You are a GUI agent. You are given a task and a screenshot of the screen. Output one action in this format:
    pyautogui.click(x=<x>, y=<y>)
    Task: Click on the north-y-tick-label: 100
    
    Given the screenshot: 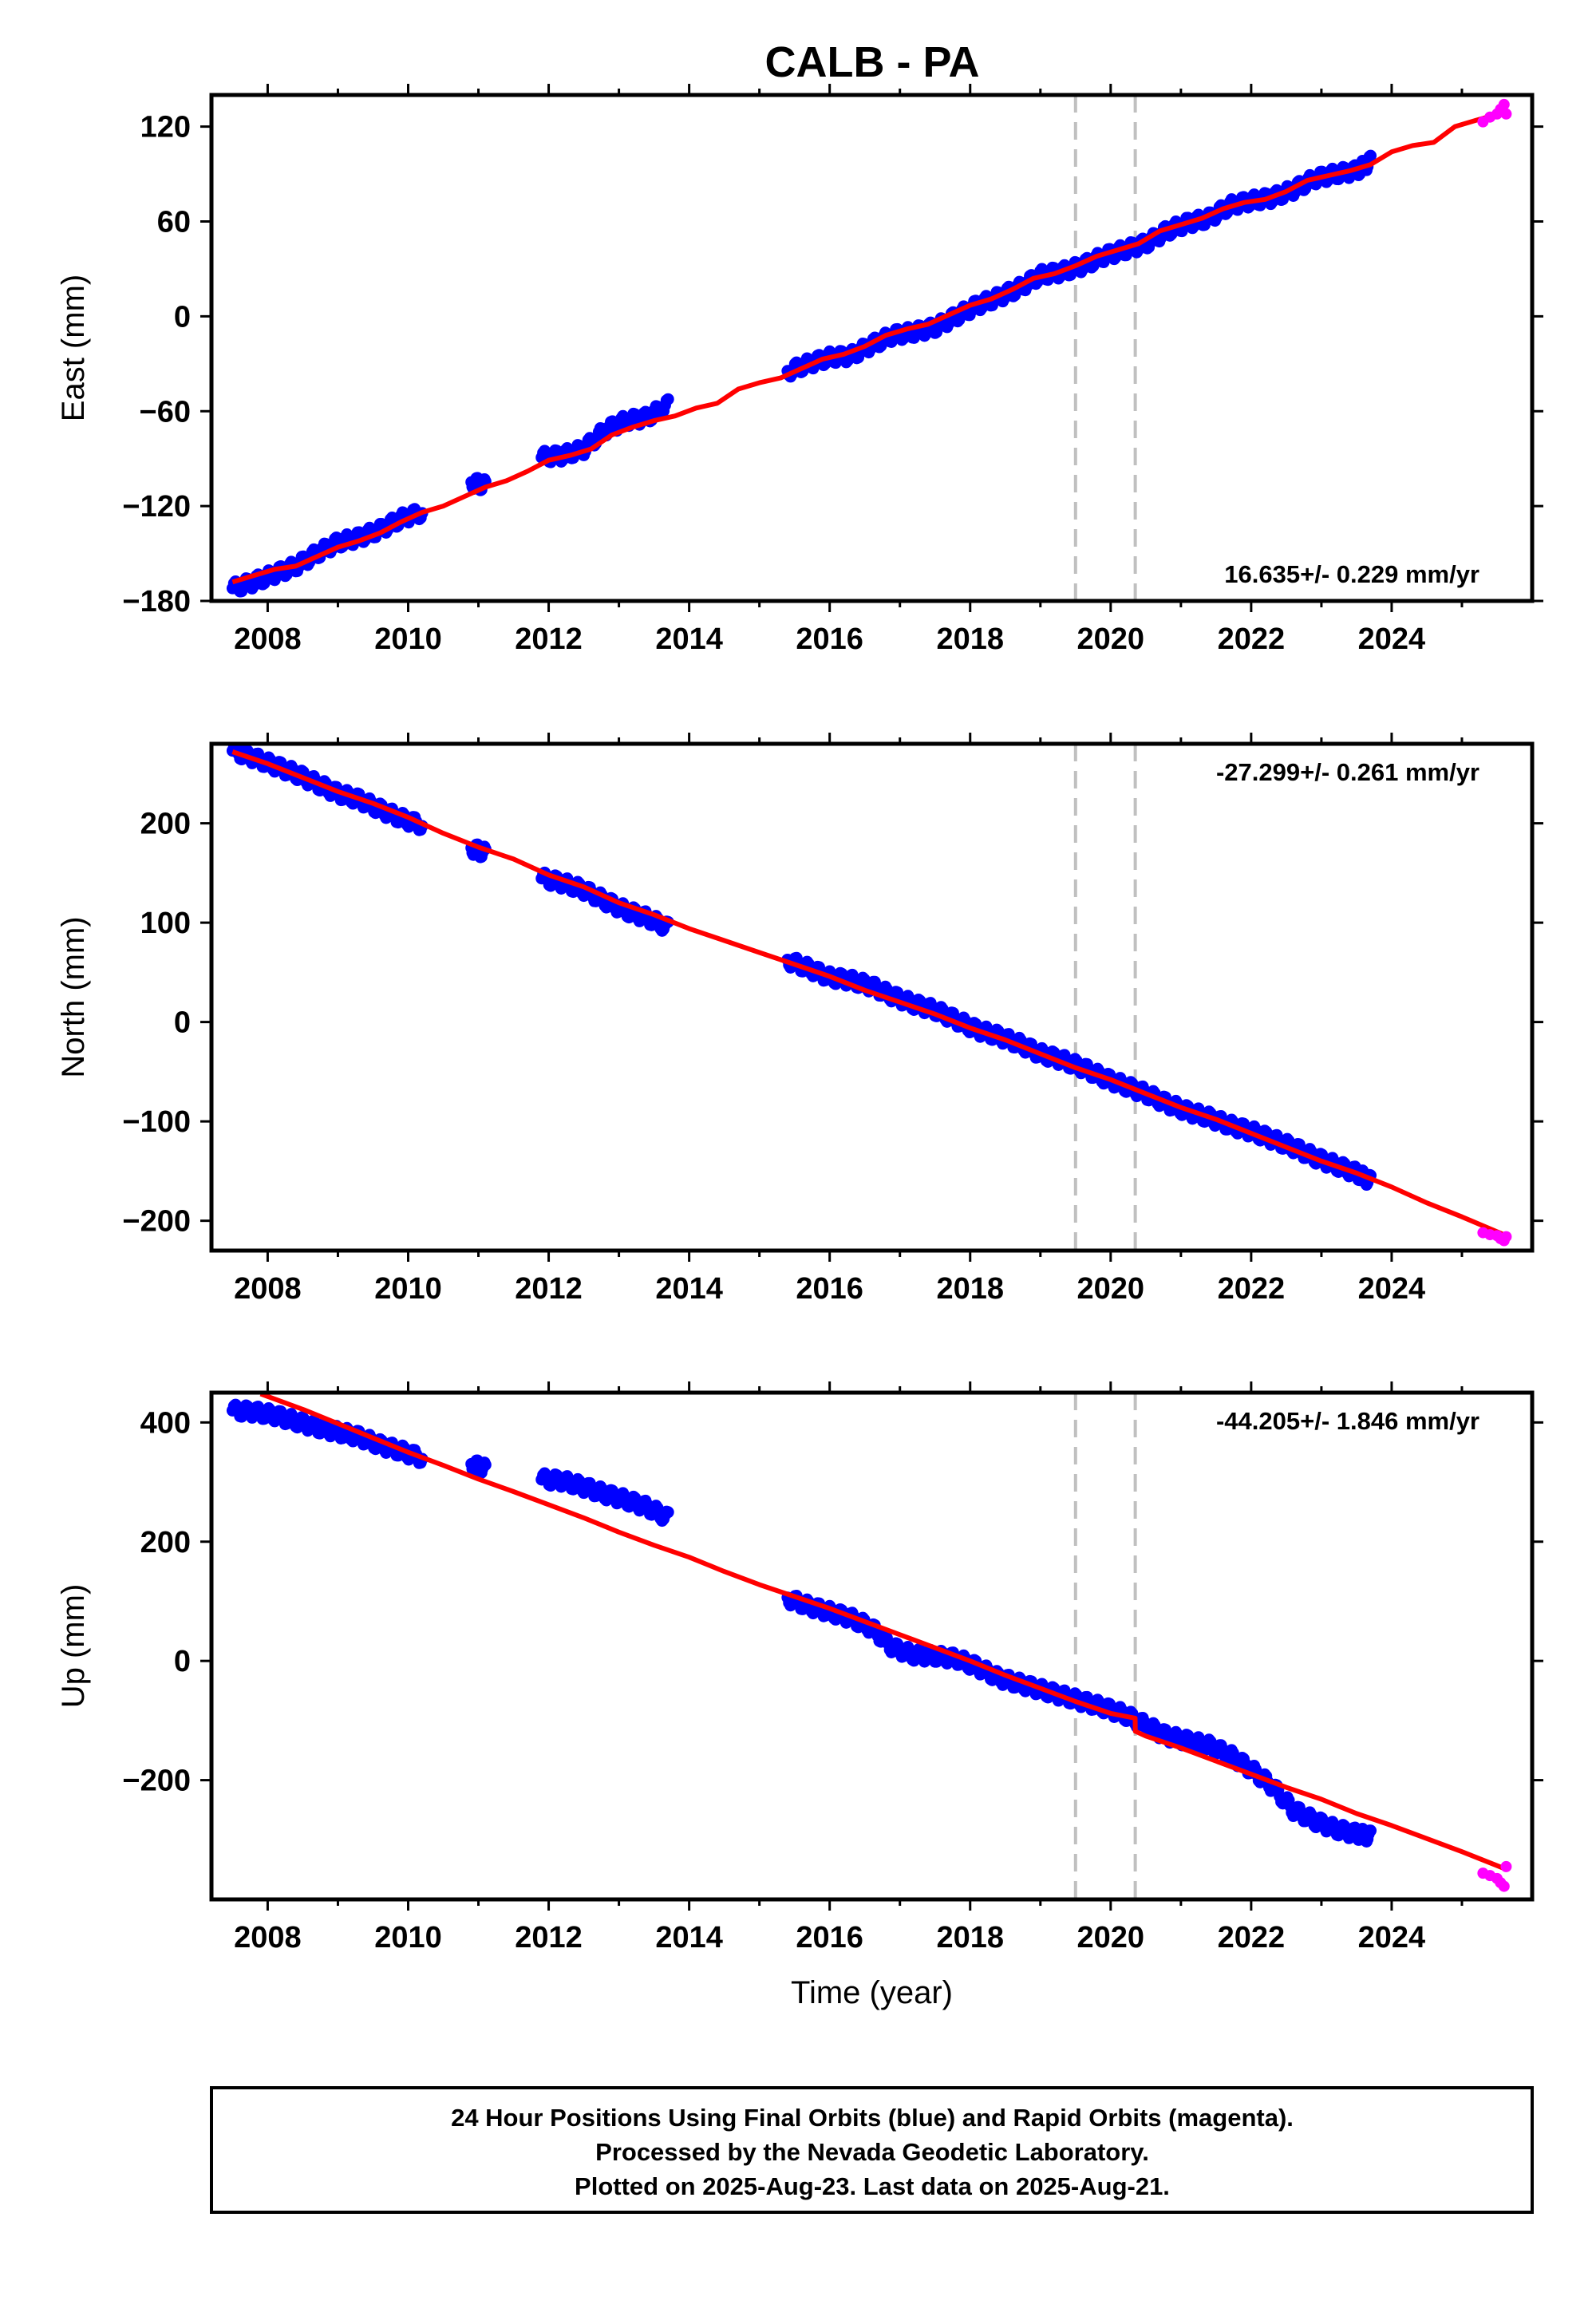 What is the action you would take?
    pyautogui.click(x=165, y=923)
    